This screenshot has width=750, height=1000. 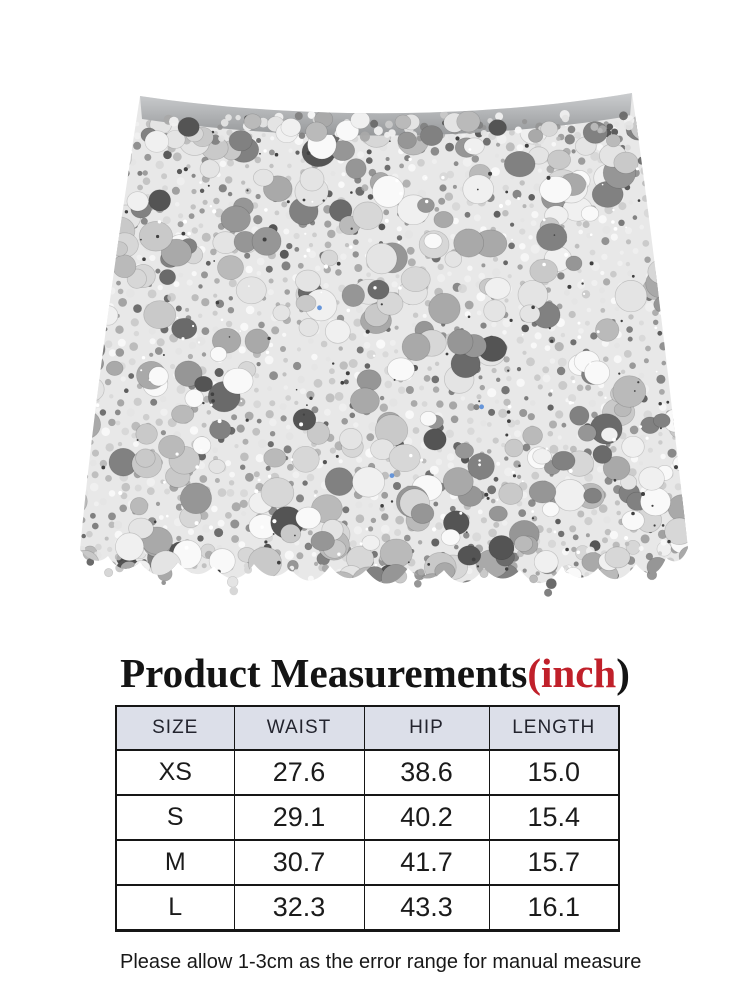 What do you see at coordinates (554, 817) in the screenshot?
I see `measurement-cell: 15.4` at bounding box center [554, 817].